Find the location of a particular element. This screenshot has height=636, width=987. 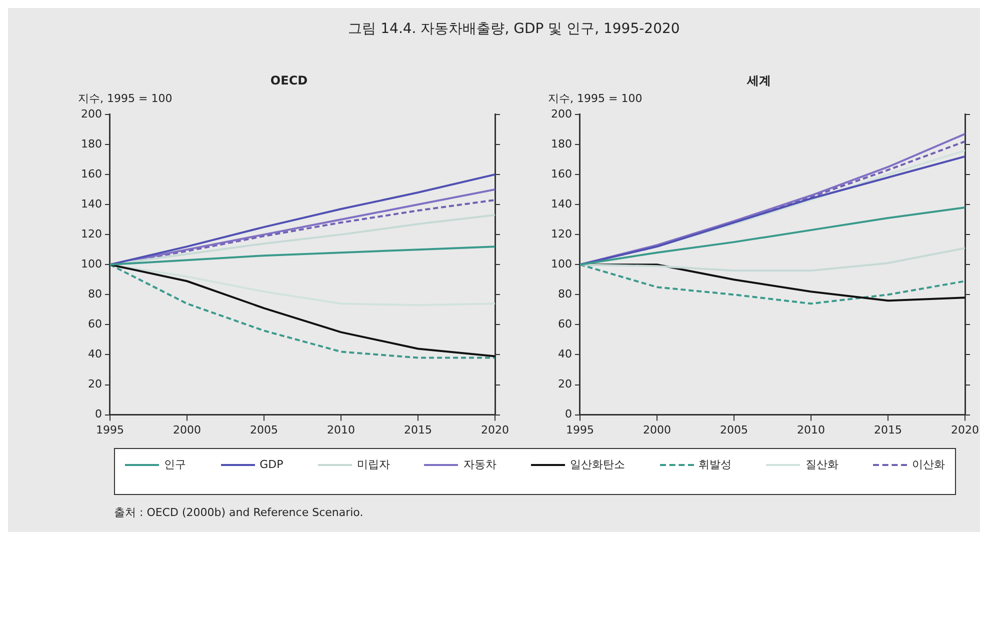

legend-label: 휘발성 is located at coordinates (715, 464).